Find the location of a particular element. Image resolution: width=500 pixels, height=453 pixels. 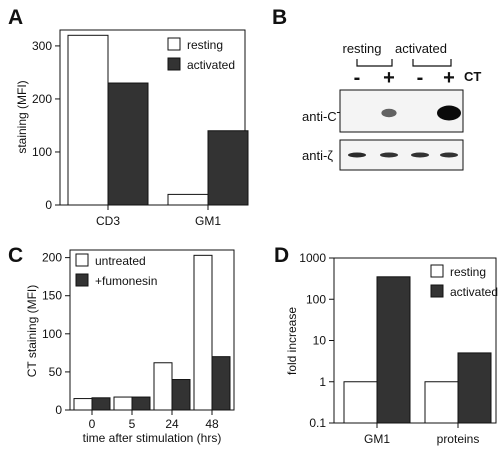

blot-group-label-activated: activated is located at coordinates (421, 48).